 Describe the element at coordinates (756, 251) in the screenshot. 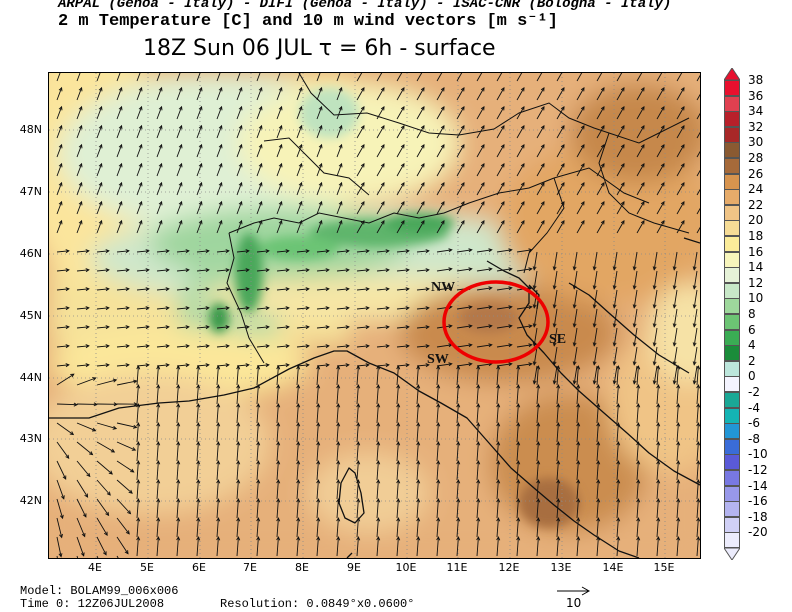

I see `colorbar-label: 16` at that location.